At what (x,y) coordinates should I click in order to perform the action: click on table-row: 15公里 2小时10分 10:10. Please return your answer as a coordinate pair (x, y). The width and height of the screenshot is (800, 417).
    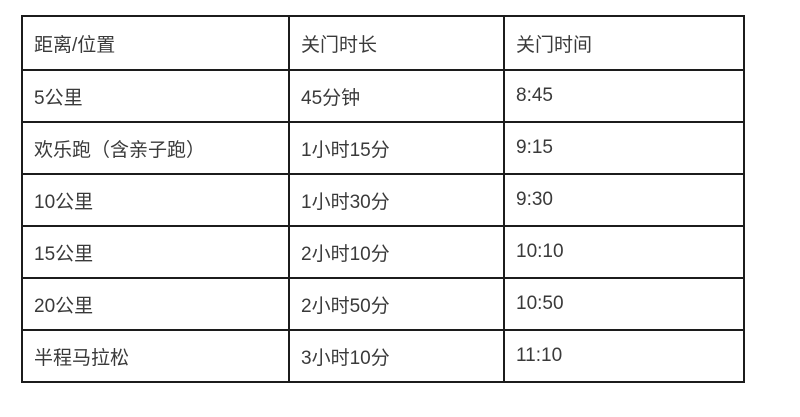
    Looking at the image, I should click on (383, 252).